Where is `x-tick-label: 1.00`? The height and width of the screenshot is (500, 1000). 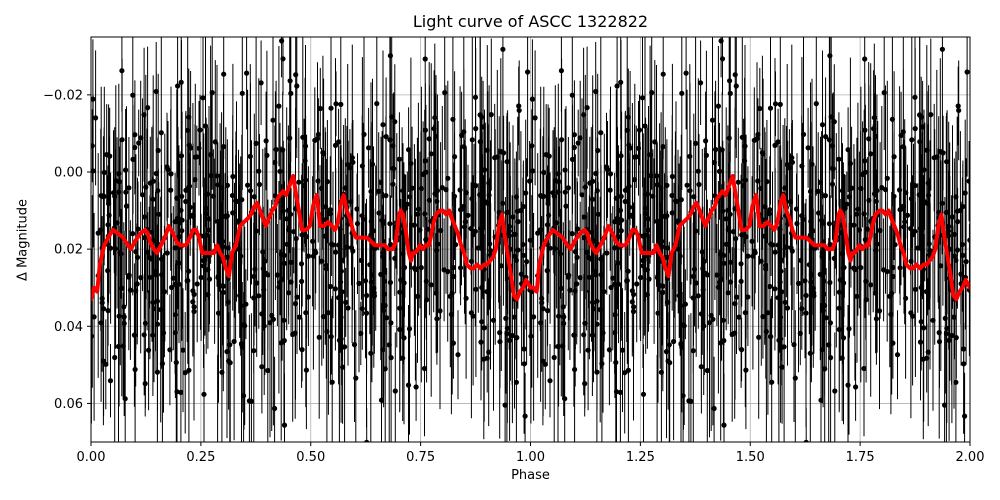
x-tick-label: 1.00 is located at coordinates (530, 457).